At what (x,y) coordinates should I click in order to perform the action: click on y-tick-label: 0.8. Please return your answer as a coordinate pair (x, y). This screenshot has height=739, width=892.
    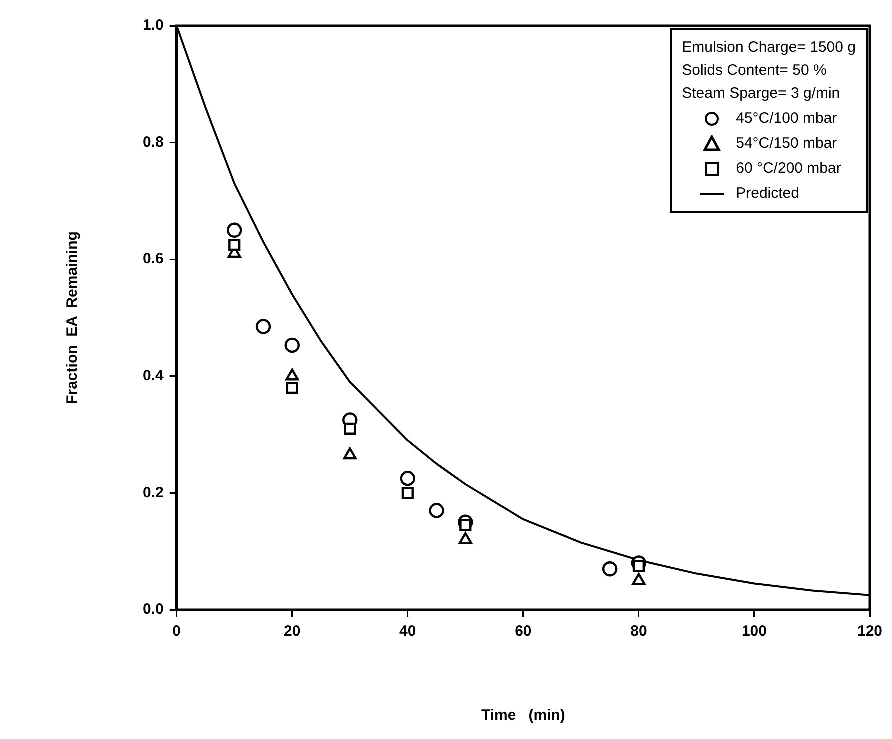
    Looking at the image, I should click on (153, 142).